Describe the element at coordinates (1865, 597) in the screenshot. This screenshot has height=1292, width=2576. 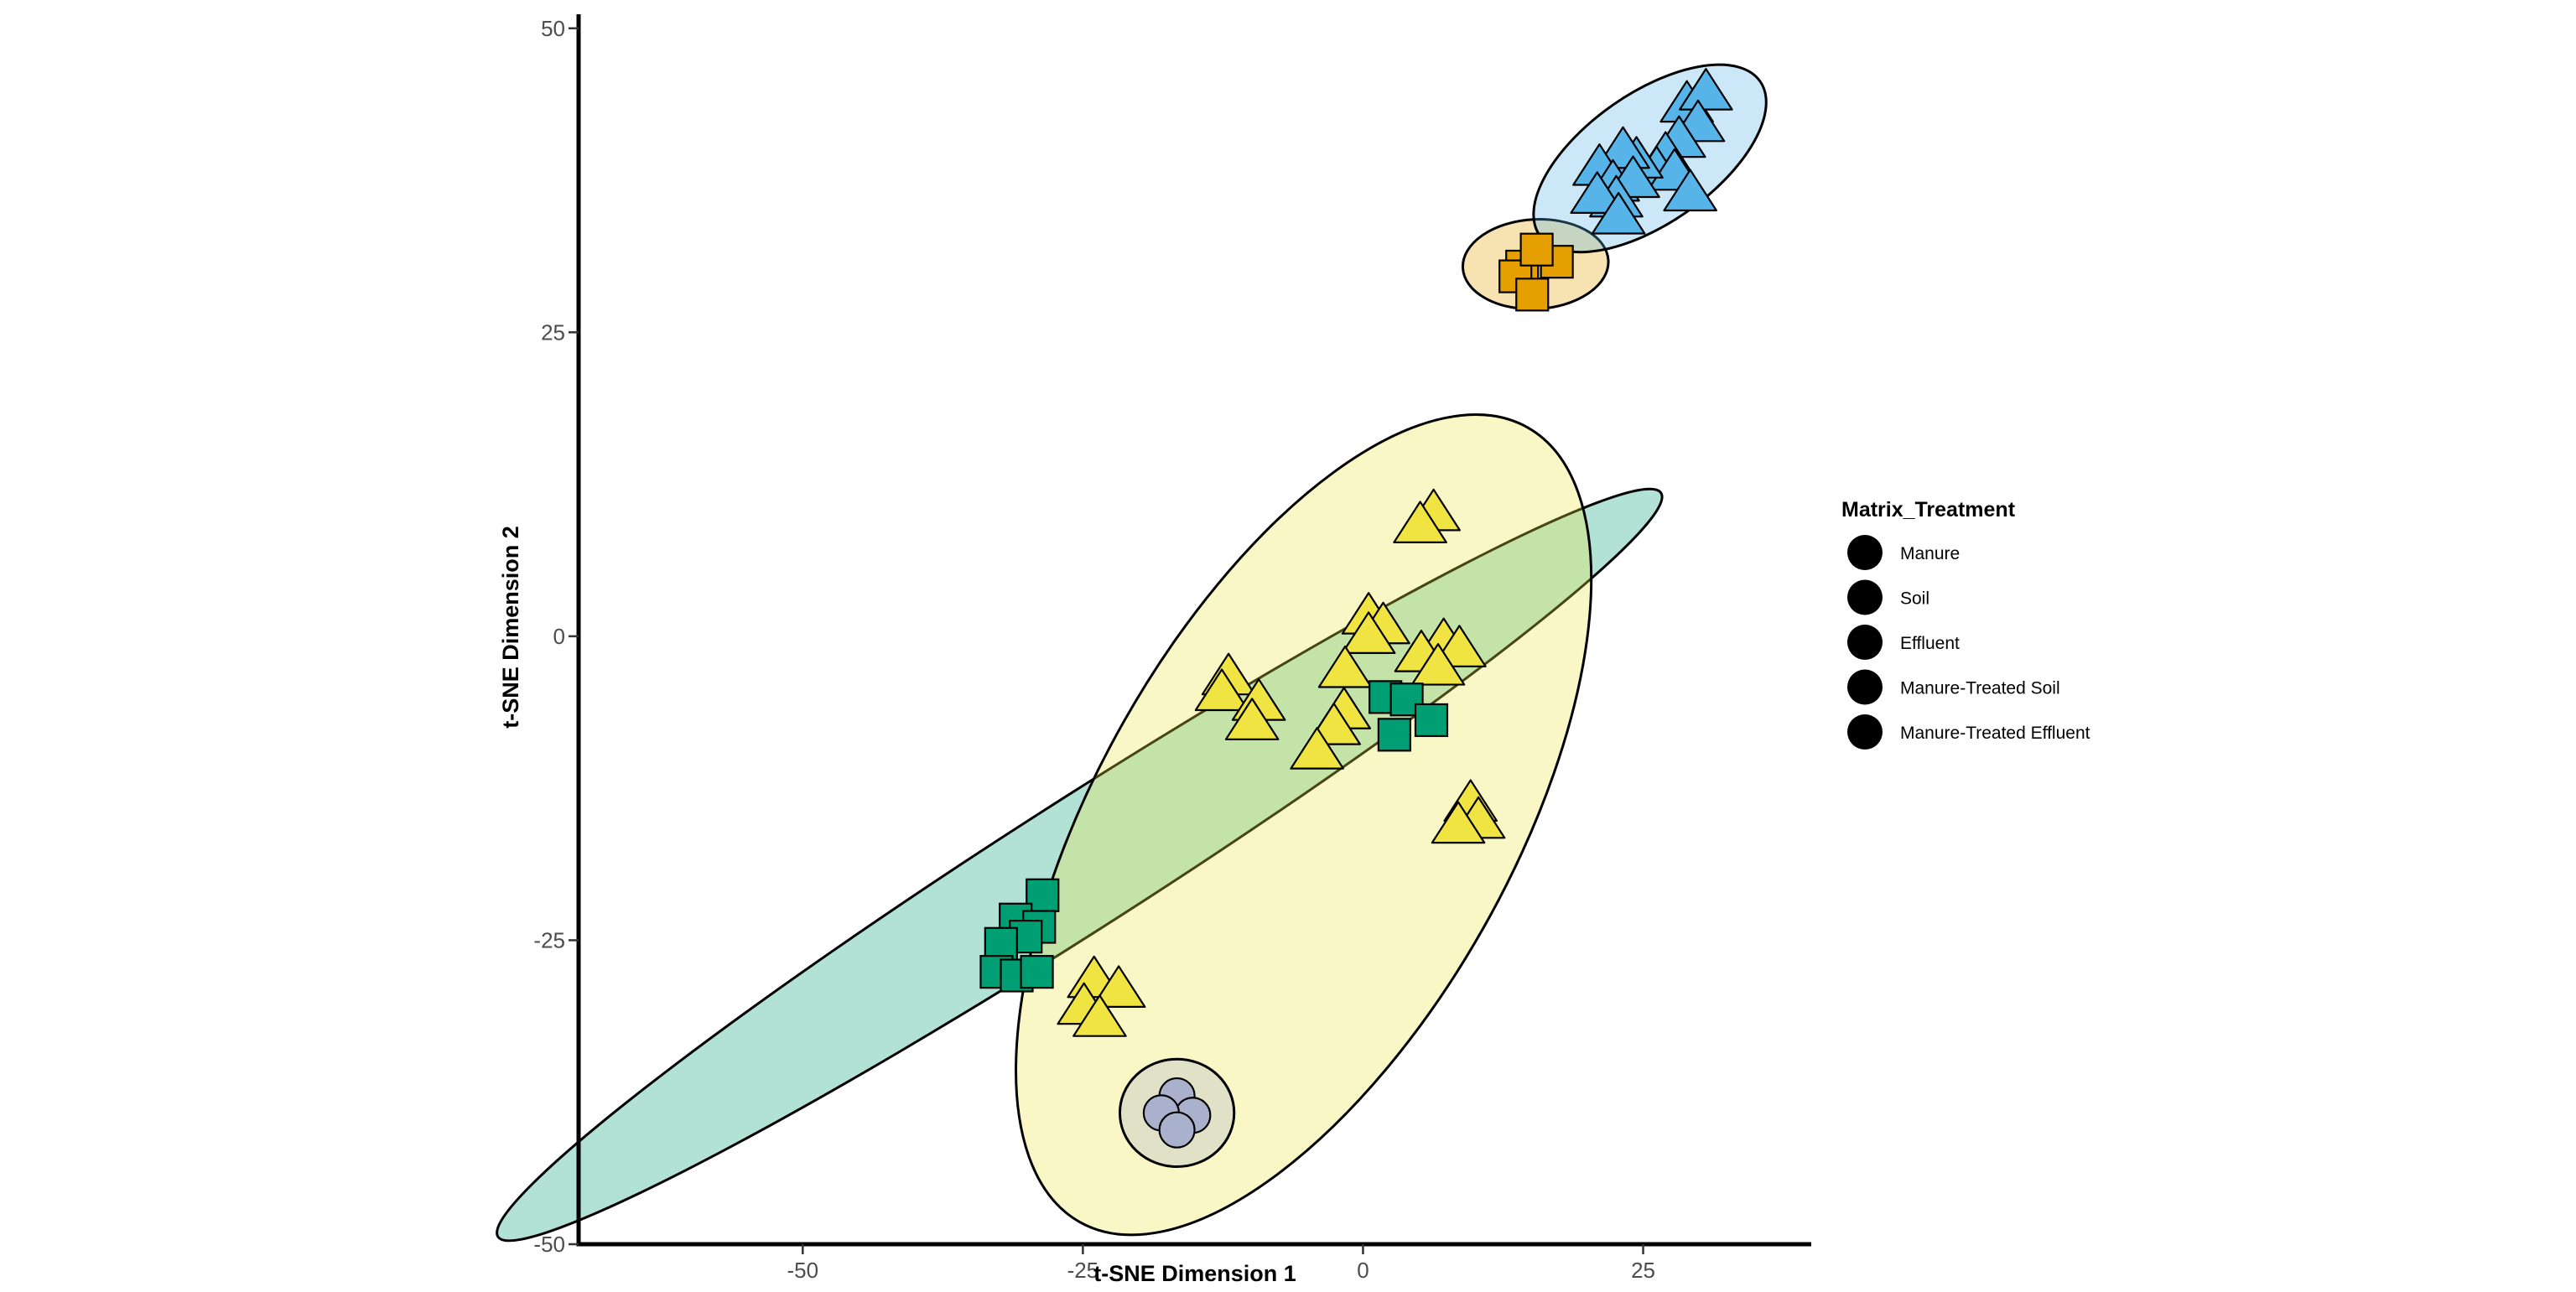
I see `legend-key-soil` at that location.